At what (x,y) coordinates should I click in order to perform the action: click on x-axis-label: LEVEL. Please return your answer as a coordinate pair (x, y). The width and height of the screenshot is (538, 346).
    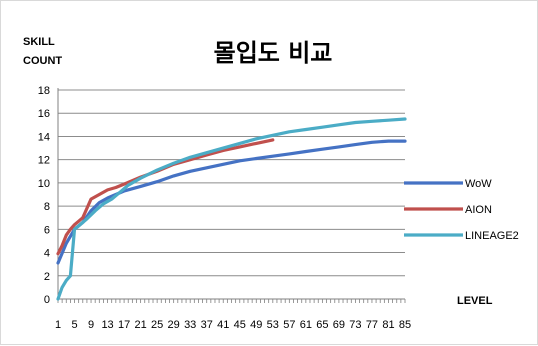
    Looking at the image, I should click on (475, 301).